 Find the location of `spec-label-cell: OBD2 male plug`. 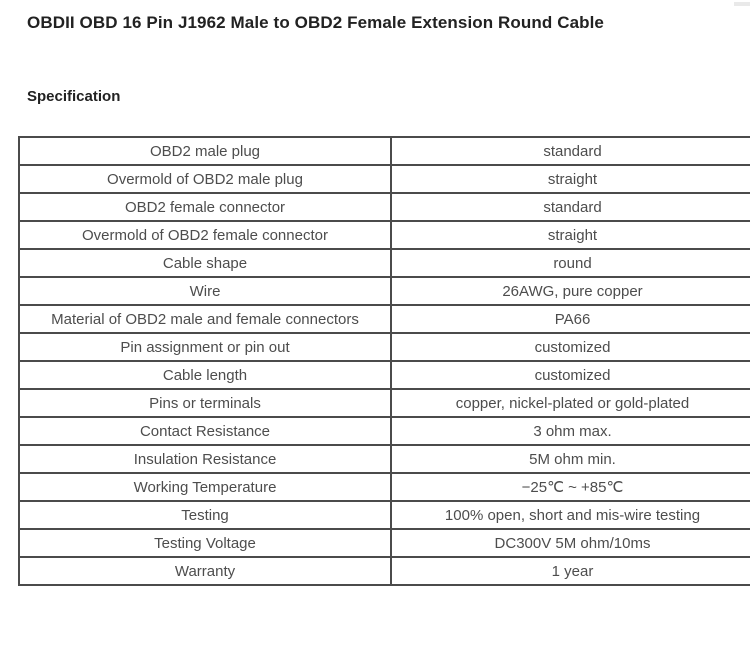

spec-label-cell: OBD2 male plug is located at coordinates (205, 151).